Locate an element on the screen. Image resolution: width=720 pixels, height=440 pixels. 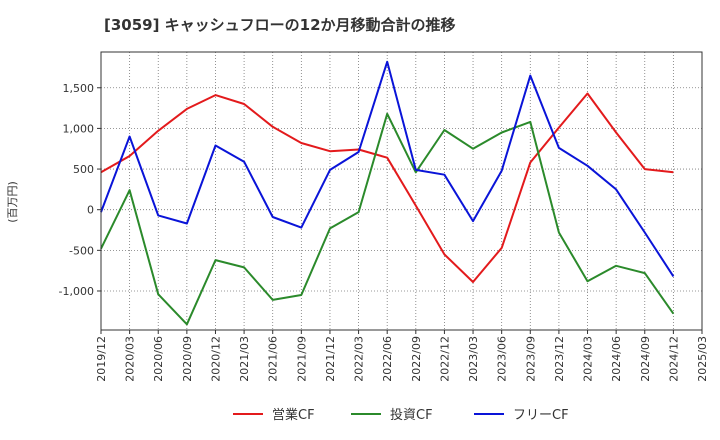
legend-label: 投資CF is located at coordinates (411, 415).